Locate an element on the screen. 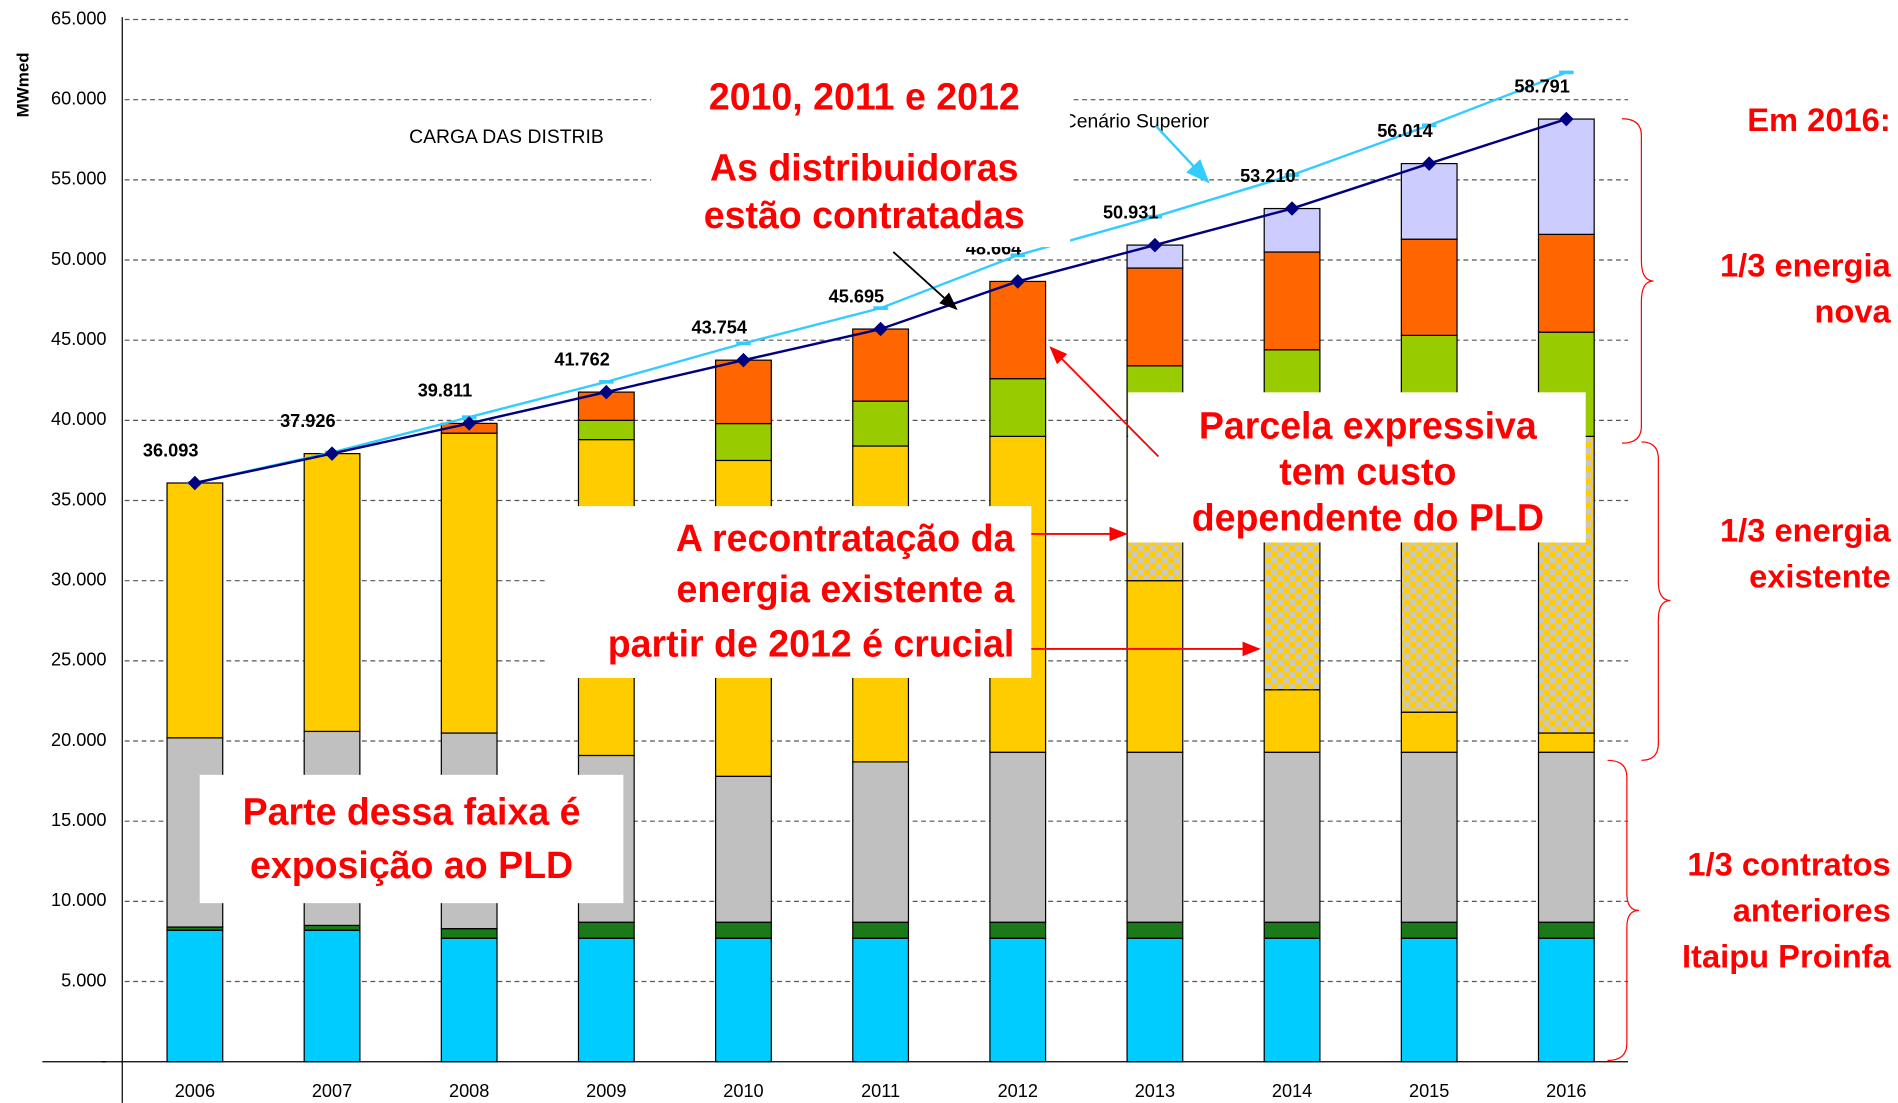  y-tick-label: 55.000 is located at coordinates (78, 179).